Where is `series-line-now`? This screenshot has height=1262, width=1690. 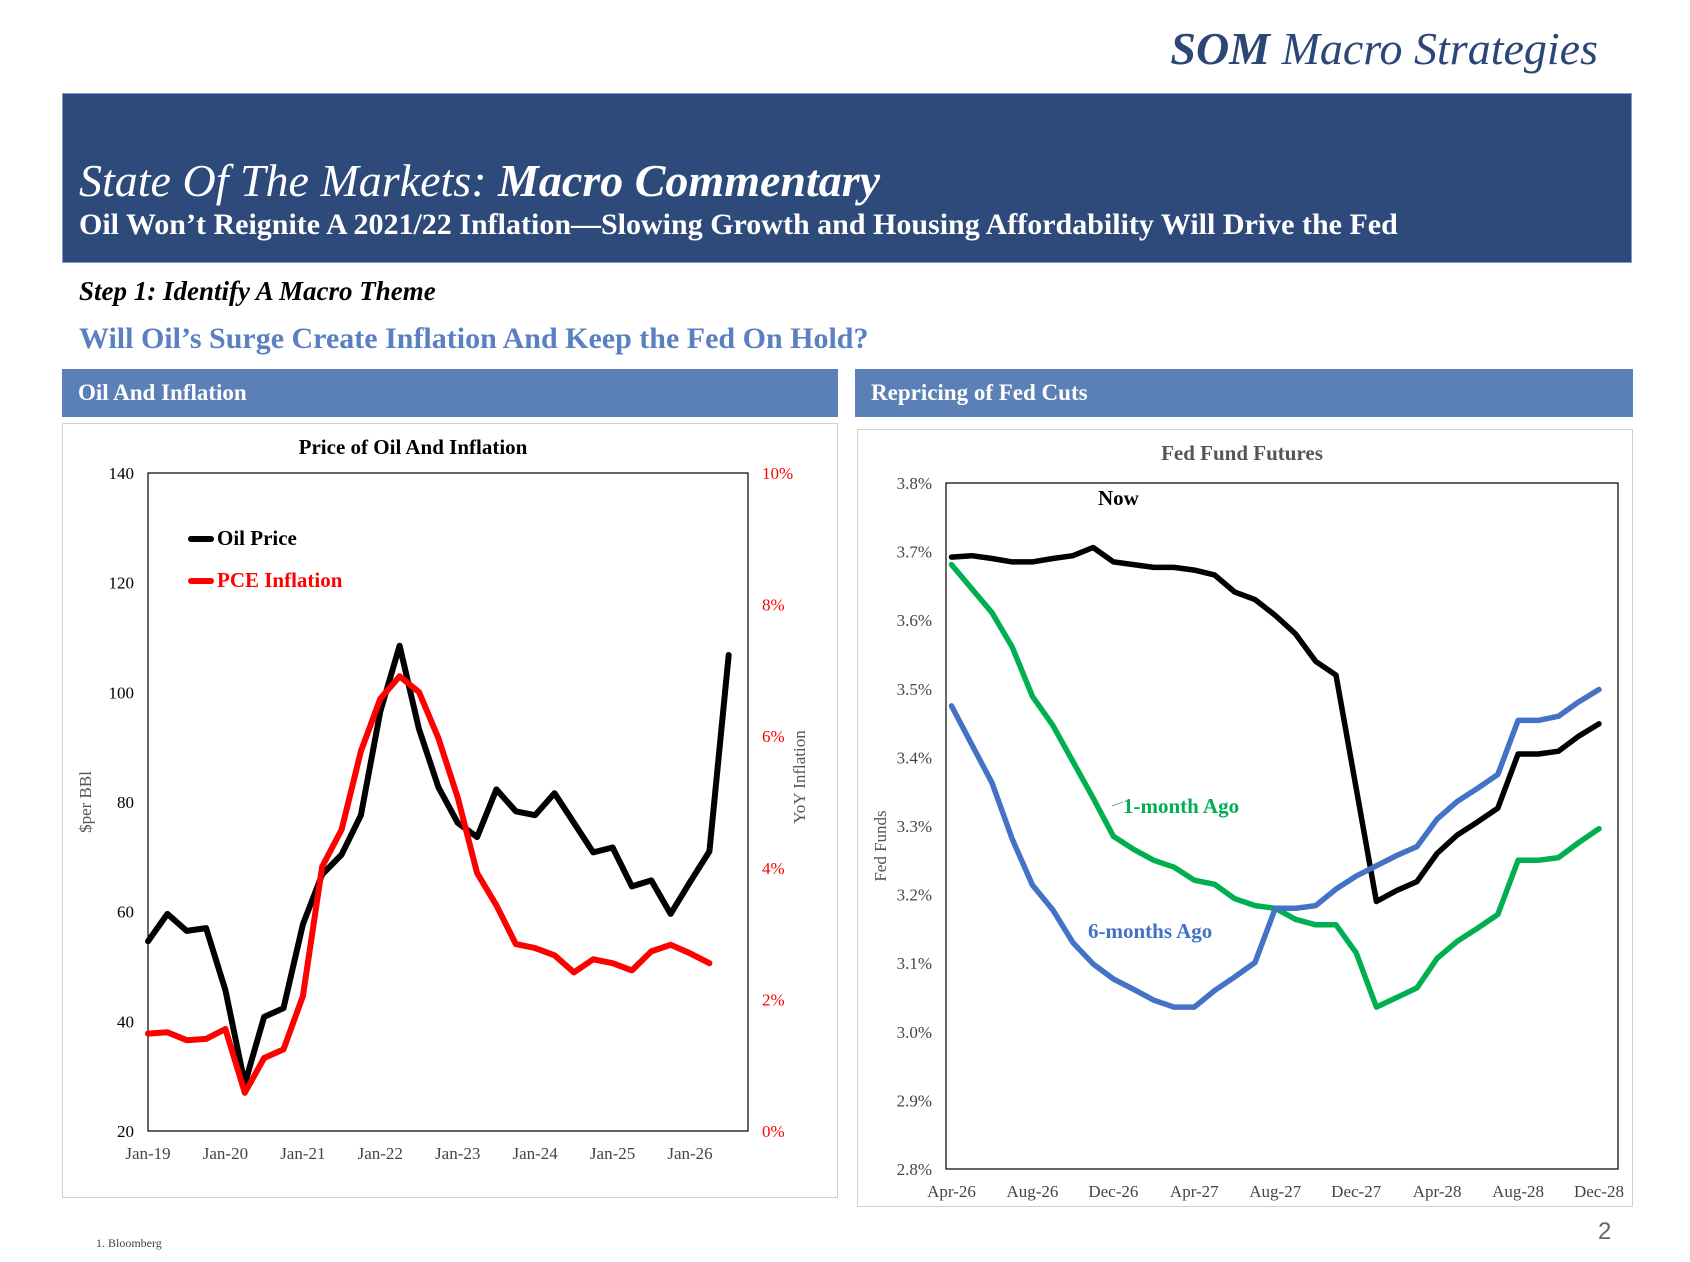 series-line-now is located at coordinates (1275, 724).